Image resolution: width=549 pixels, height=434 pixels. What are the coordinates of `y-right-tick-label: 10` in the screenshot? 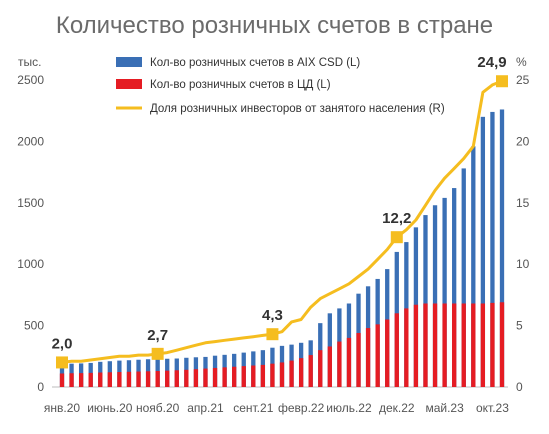 It's located at (523, 264).